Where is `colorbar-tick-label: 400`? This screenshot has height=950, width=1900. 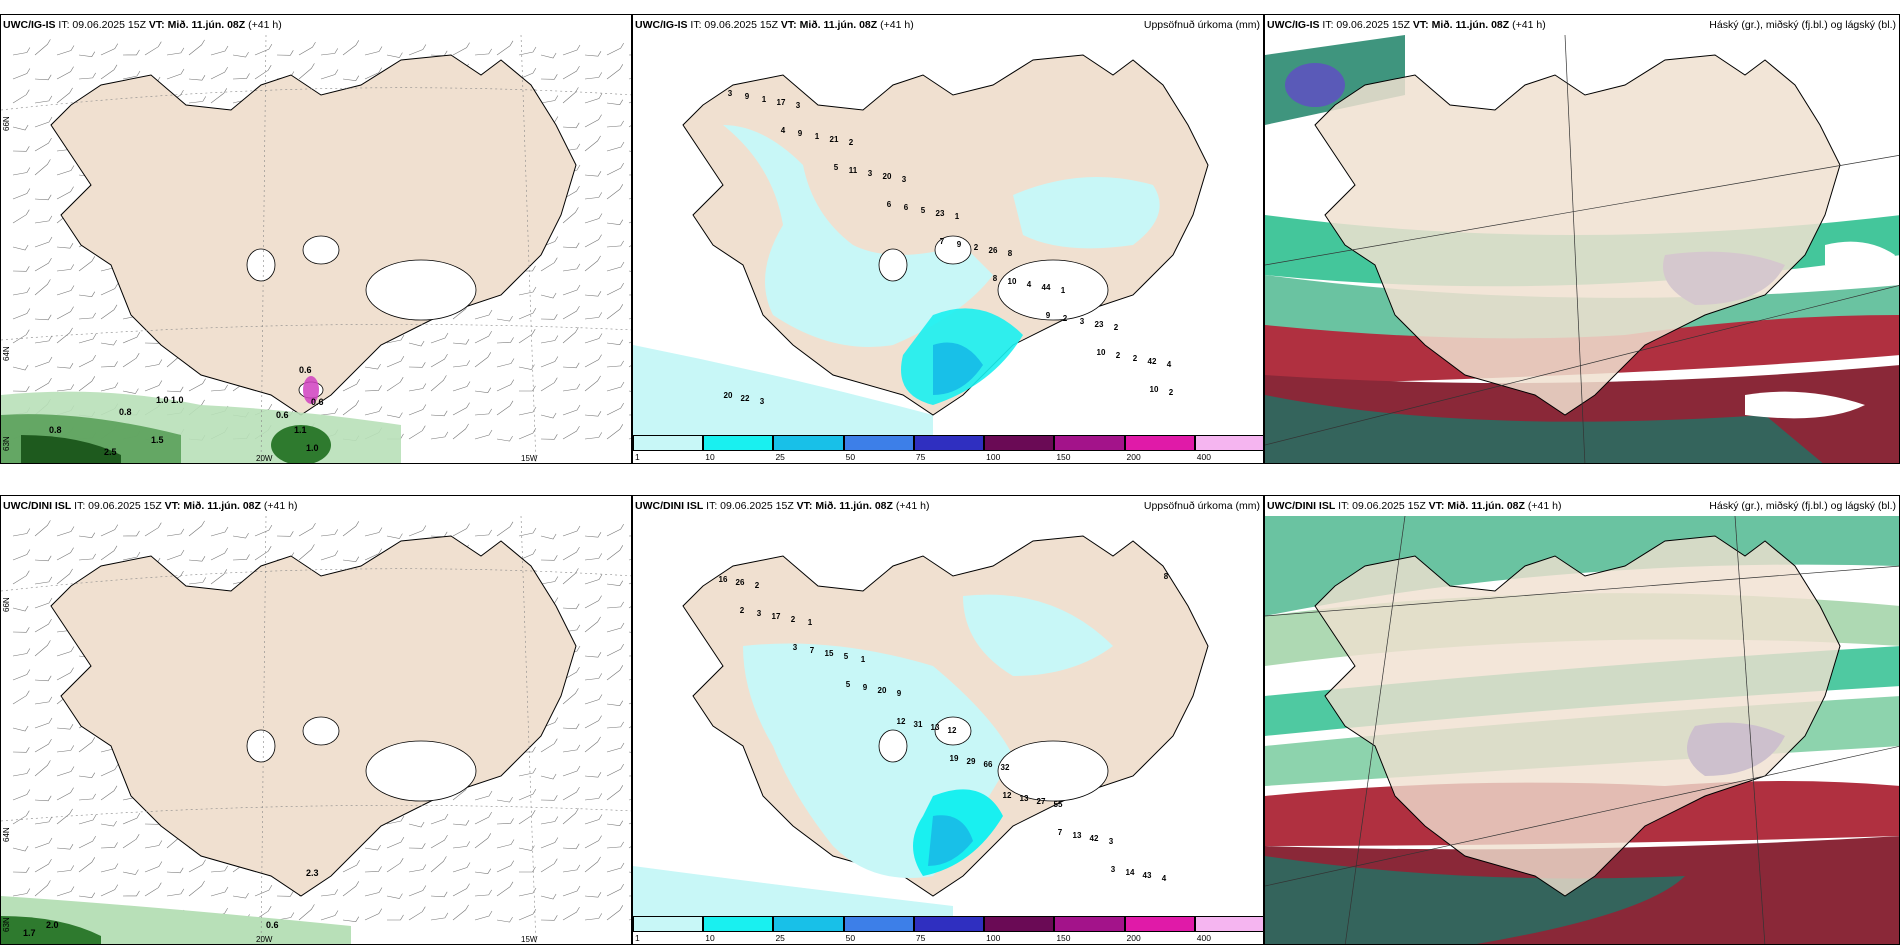 colorbar-tick-label: 400 is located at coordinates (1203, 457).